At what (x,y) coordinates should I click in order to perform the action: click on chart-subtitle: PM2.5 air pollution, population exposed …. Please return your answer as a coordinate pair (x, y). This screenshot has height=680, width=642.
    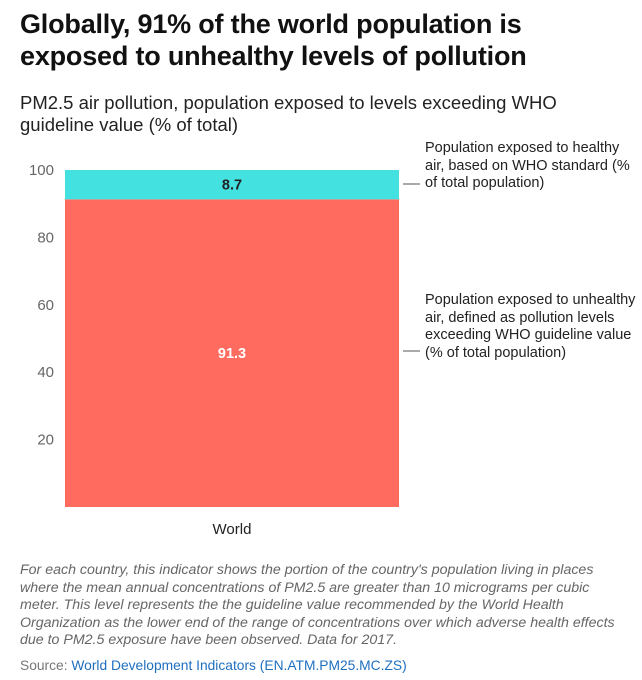
    Looking at the image, I should click on (288, 113).